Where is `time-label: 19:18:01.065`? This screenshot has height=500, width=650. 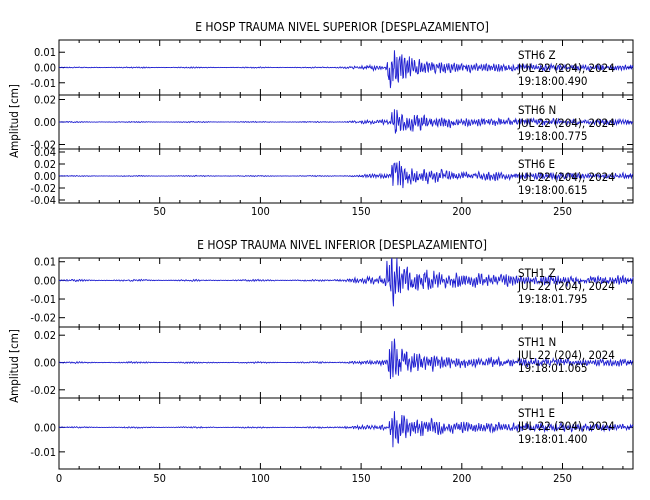 time-label: 19:18:01.065 is located at coordinates (553, 368).